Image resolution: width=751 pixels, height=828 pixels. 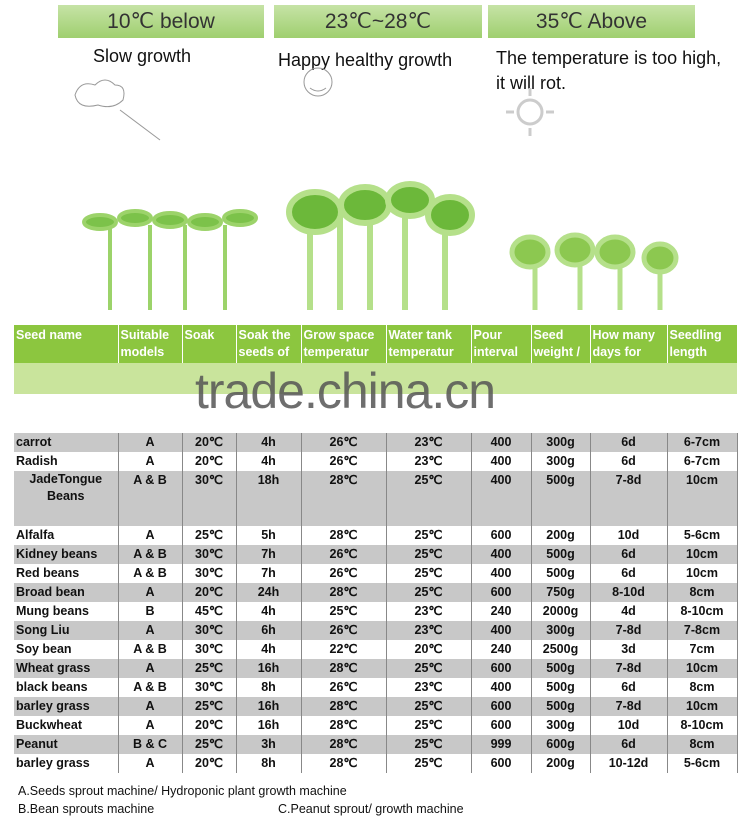 I want to click on table-cell: 24h, so click(x=269, y=592).